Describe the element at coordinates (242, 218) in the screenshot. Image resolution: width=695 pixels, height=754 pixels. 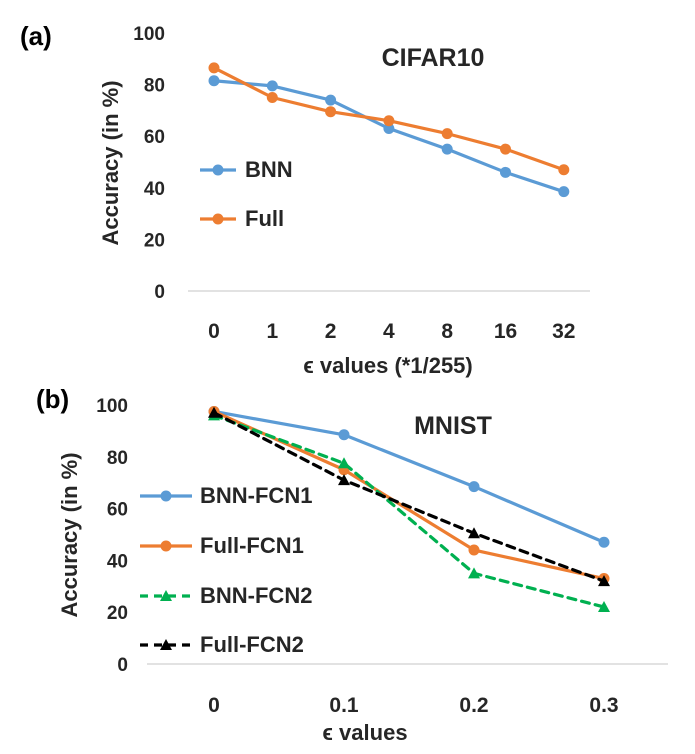
I see `legend-item-full: Full` at that location.